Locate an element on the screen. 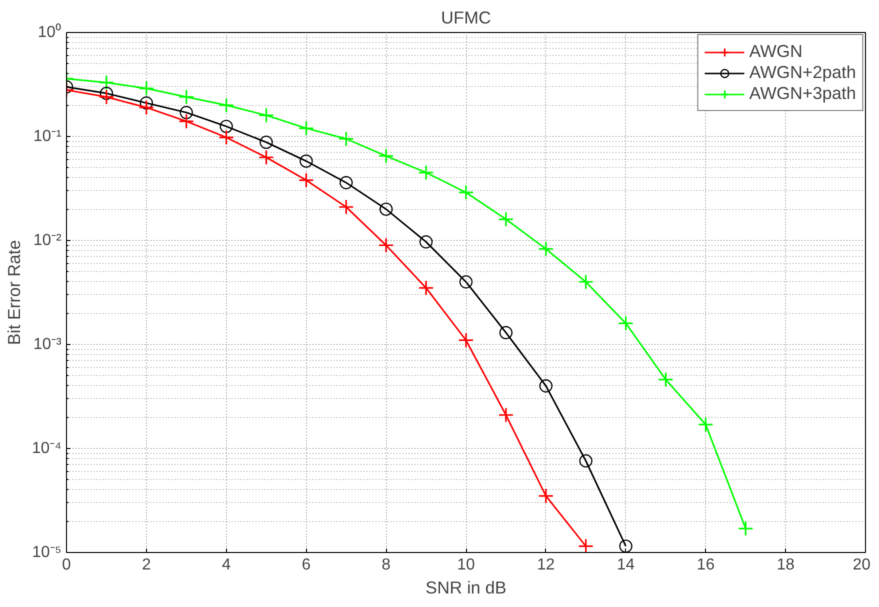 Image resolution: width=879 pixels, height=607 pixels. y-tick-label: 10⁻¹ is located at coordinates (47, 136).